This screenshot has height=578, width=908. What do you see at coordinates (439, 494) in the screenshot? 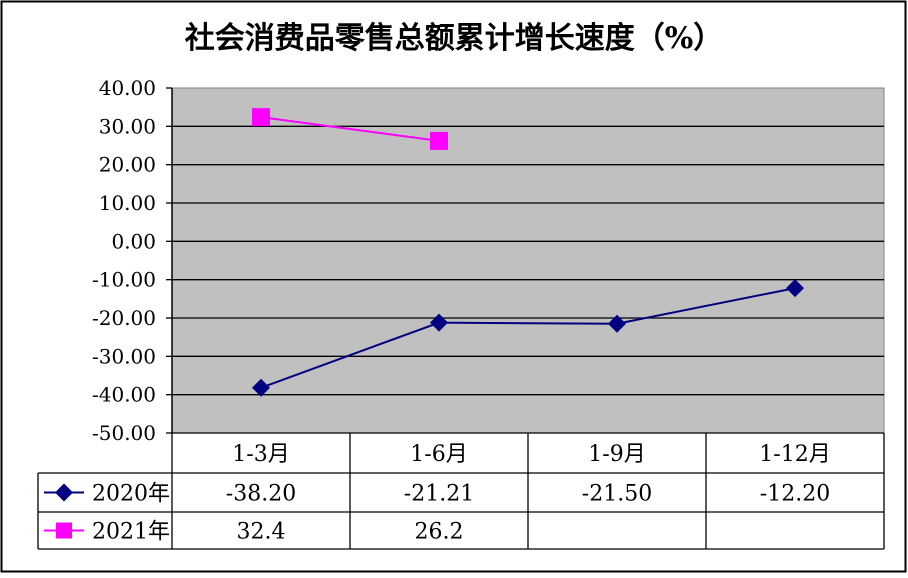
I see `table-value: -21.21` at bounding box center [439, 494].